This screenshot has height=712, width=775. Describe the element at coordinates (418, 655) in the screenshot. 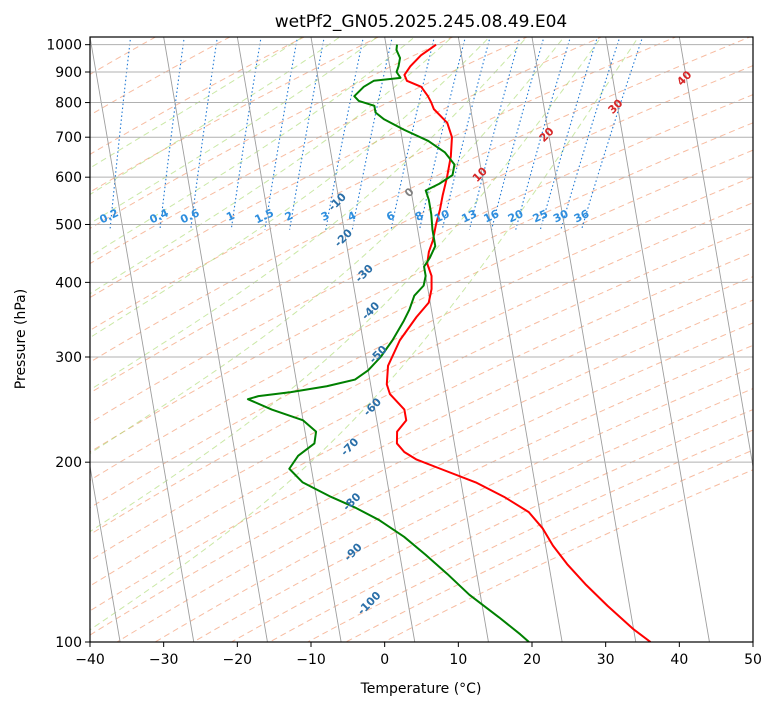

I see `x-axis: −40 −30 −20 −10 0 10 20 30 40 50` at that location.